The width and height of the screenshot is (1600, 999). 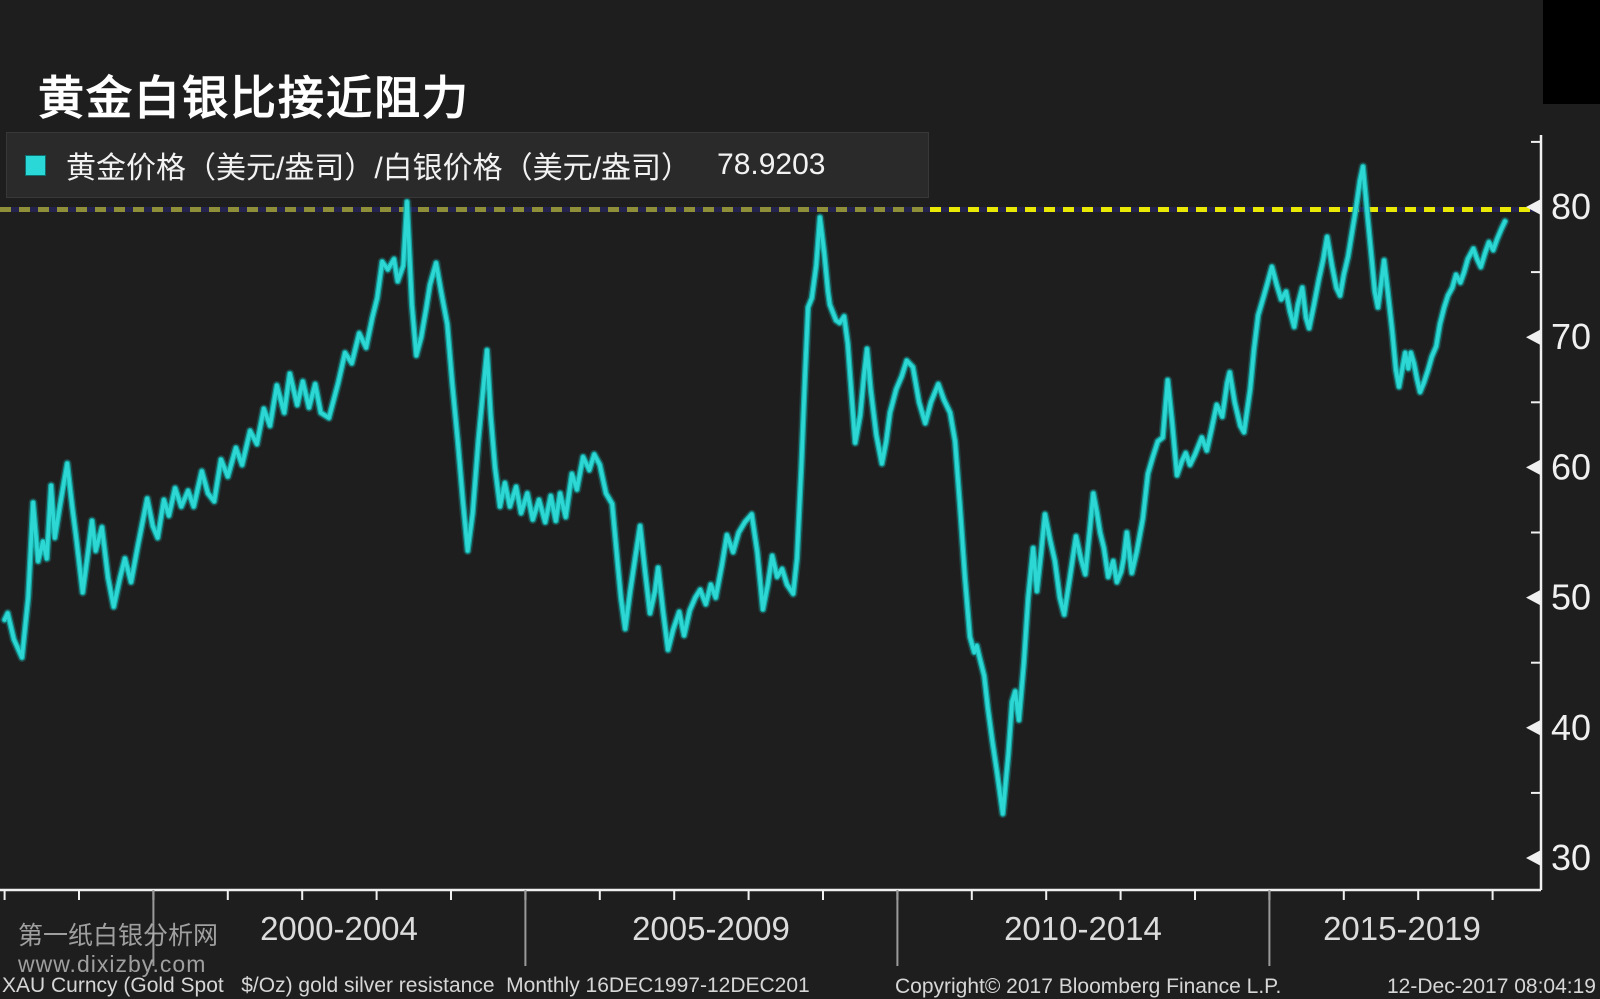 What do you see at coordinates (711, 928) in the screenshot?
I see `x-axis-label-2005-2009: 2005-2009` at bounding box center [711, 928].